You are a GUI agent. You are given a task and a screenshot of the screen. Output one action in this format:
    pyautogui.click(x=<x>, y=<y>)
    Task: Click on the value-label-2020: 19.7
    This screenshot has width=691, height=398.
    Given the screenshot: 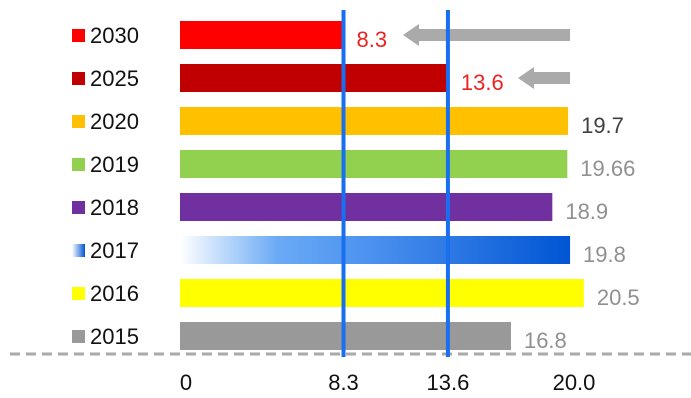 What is the action you would take?
    pyautogui.click(x=602, y=125)
    